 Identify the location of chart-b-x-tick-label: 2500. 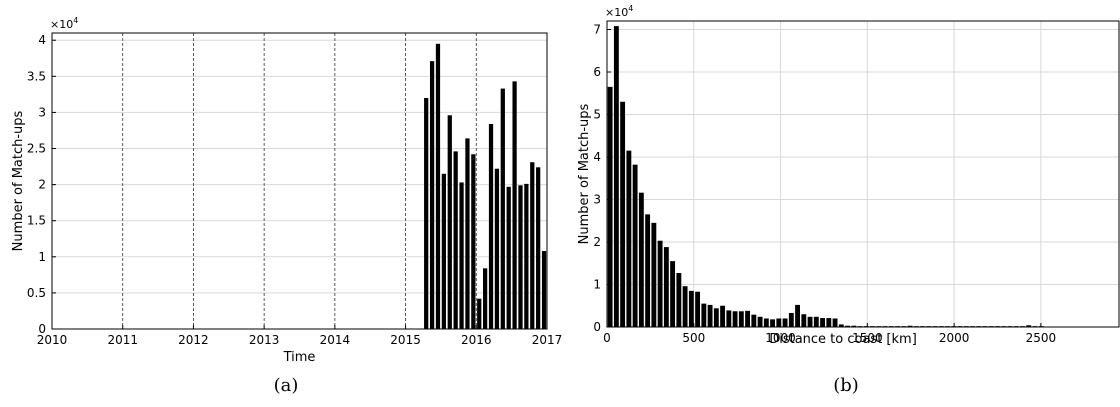
(1041, 338).